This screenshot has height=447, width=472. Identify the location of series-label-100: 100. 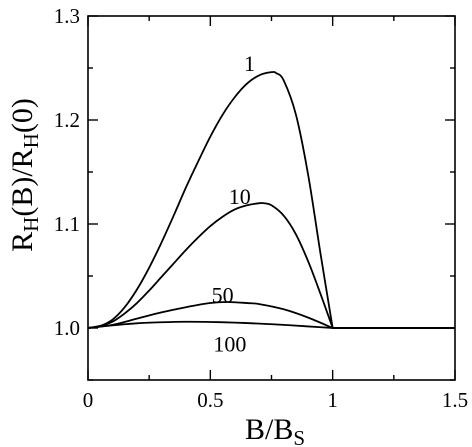
(229, 344).